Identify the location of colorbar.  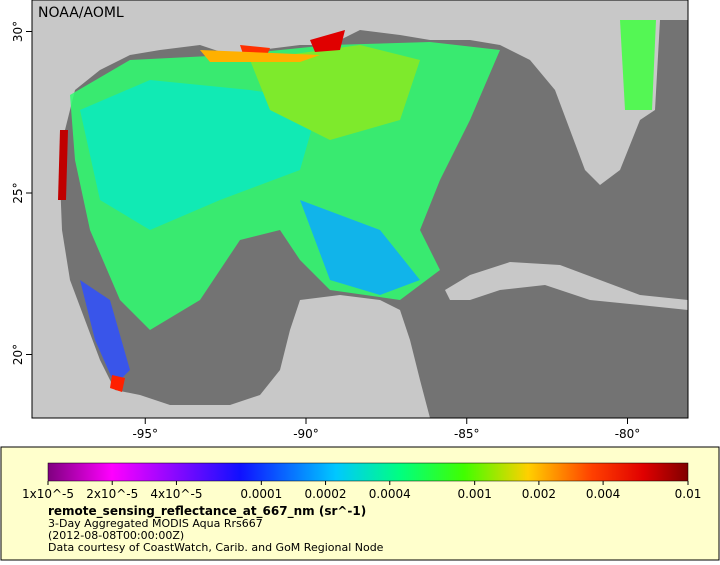
(368, 472).